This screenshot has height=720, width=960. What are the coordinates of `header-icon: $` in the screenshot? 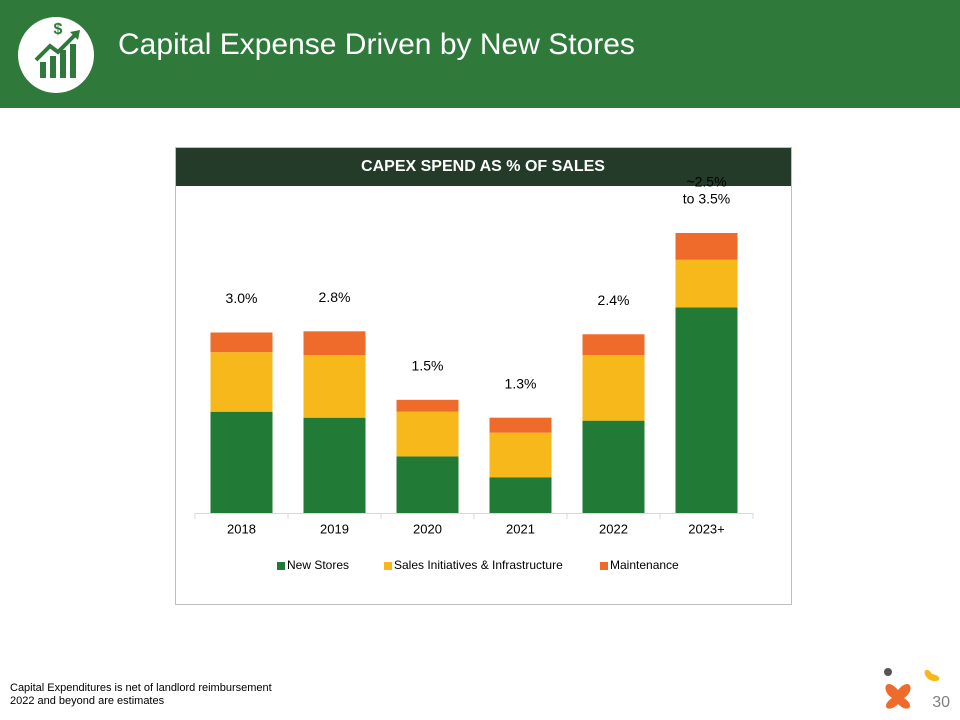 It's located at (56, 55).